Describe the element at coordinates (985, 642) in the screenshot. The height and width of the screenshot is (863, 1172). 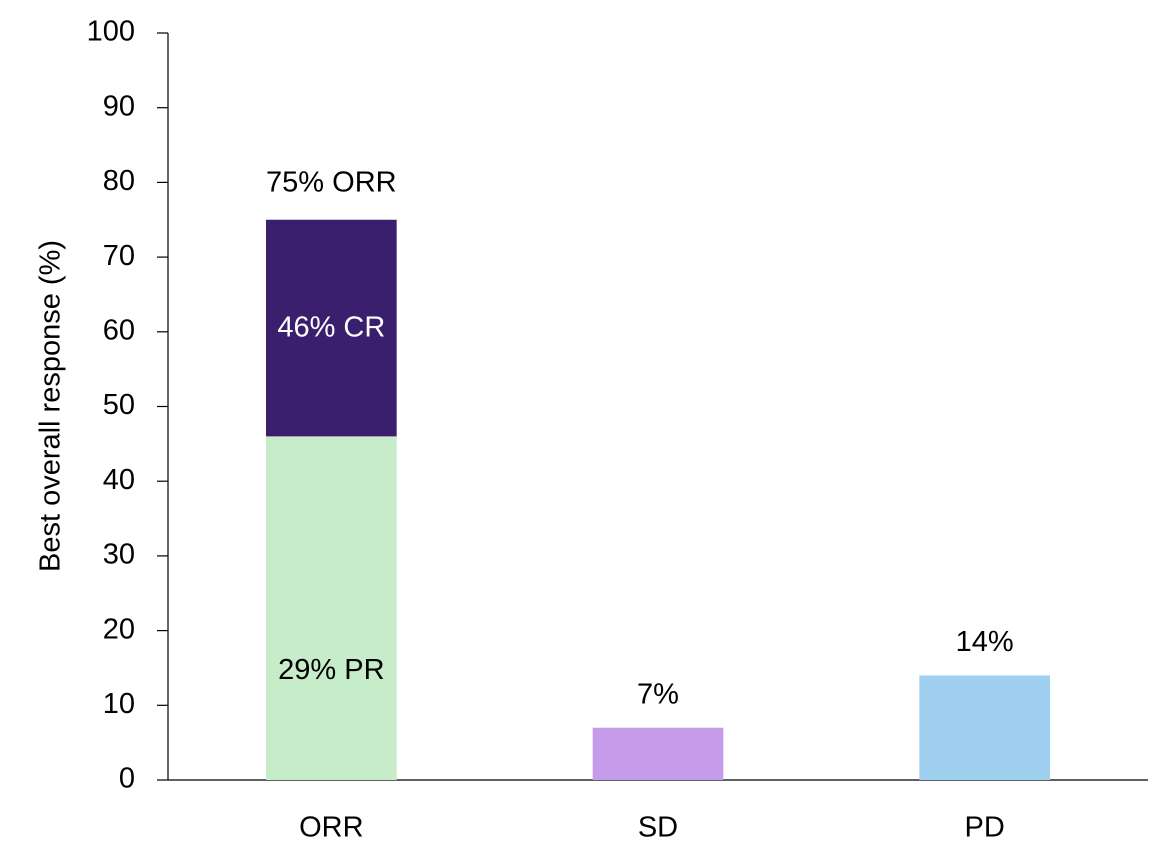
I see `value-label: 14%` at that location.